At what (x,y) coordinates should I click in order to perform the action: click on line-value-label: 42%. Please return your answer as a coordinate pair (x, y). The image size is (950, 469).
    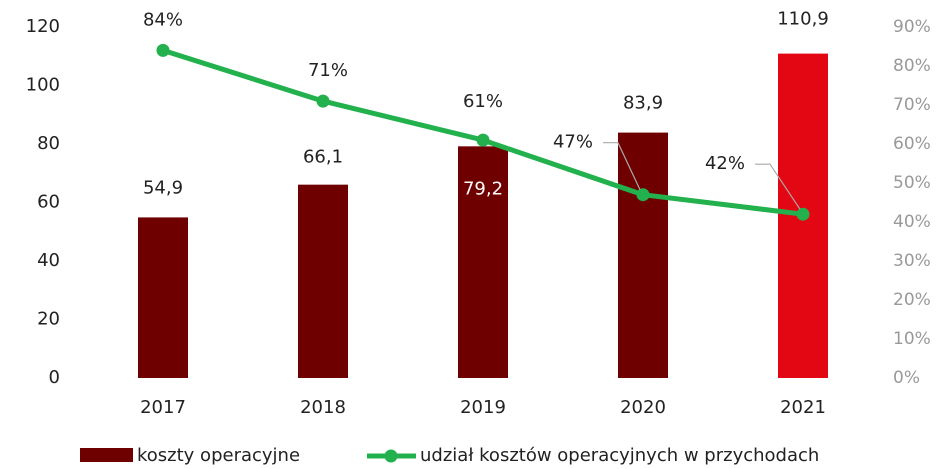
    Looking at the image, I should click on (725, 163).